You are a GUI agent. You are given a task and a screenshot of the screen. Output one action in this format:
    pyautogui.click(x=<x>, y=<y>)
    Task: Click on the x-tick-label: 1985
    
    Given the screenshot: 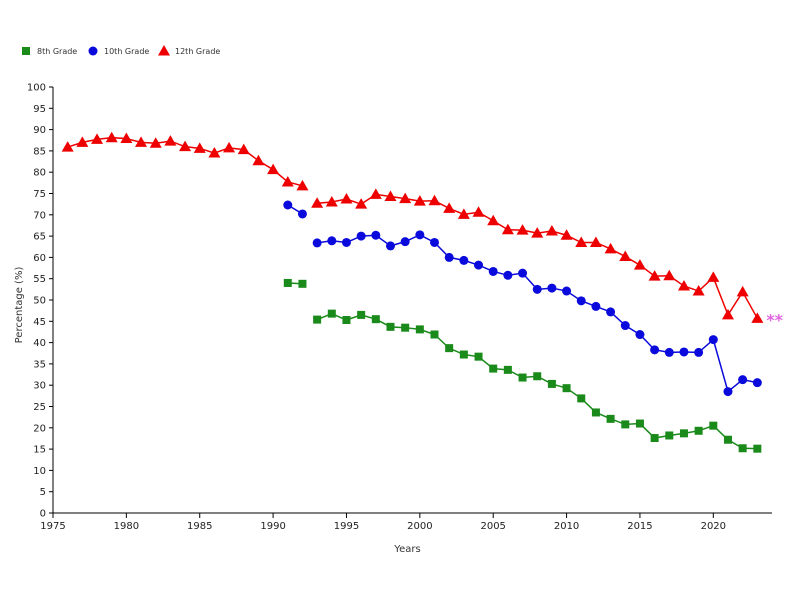 What is the action you would take?
    pyautogui.click(x=199, y=526)
    